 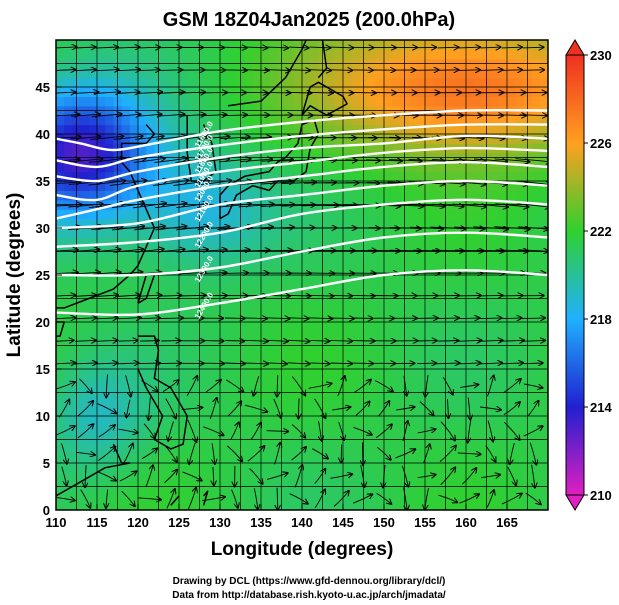 I want to click on x-tick-label: 130, so click(x=220, y=522).